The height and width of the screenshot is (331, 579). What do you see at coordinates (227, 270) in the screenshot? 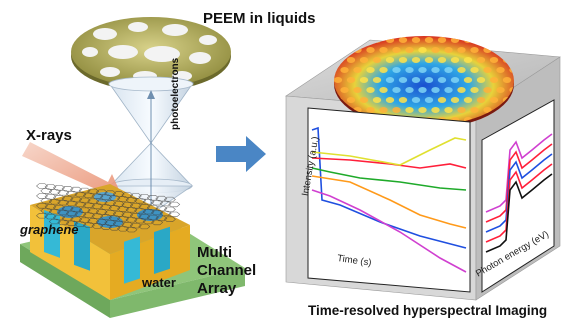
I see `multi-channel-array-label: Multi Channel Array` at bounding box center [227, 270].